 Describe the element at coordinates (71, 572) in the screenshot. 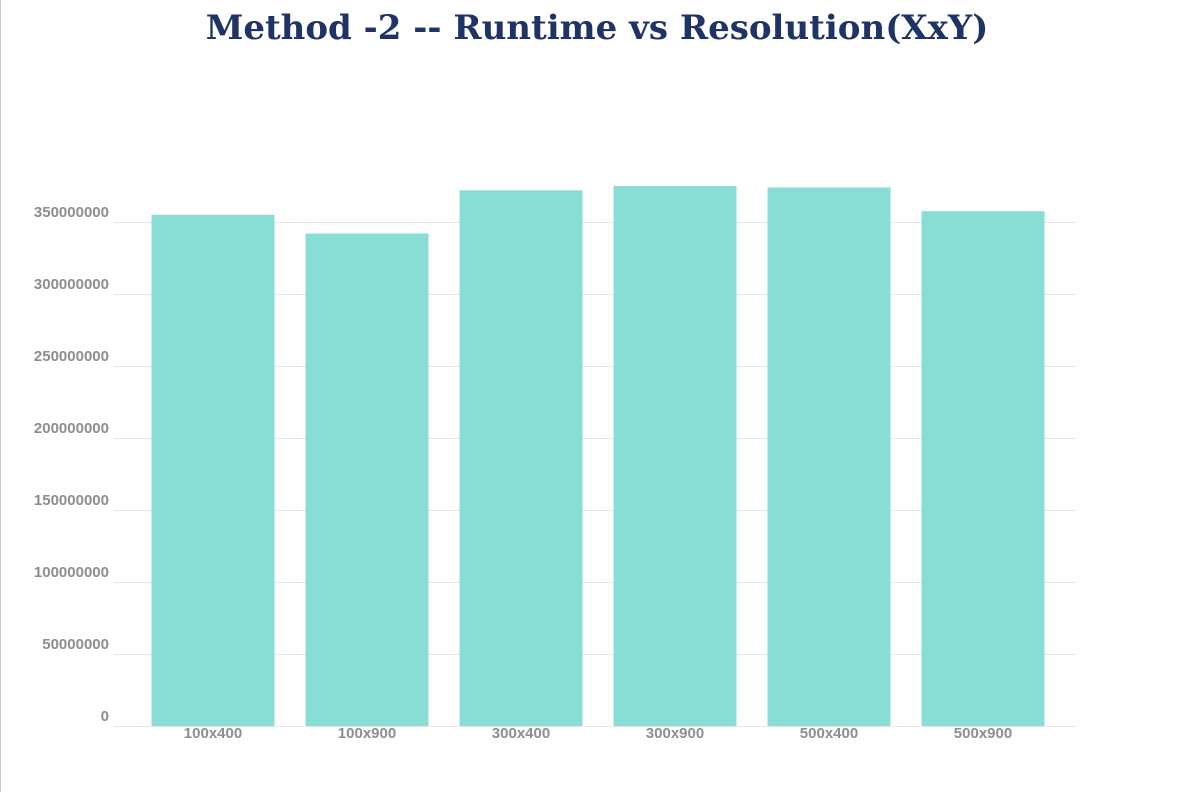

I see `y-tick-label: 100000000` at that location.